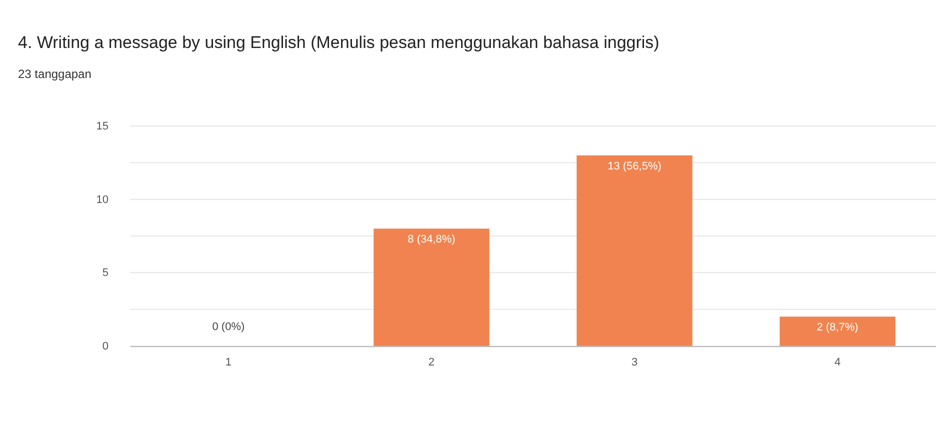 This screenshot has height=428, width=936. I want to click on chart-subtitle: 23 tanggapan, so click(55, 74).